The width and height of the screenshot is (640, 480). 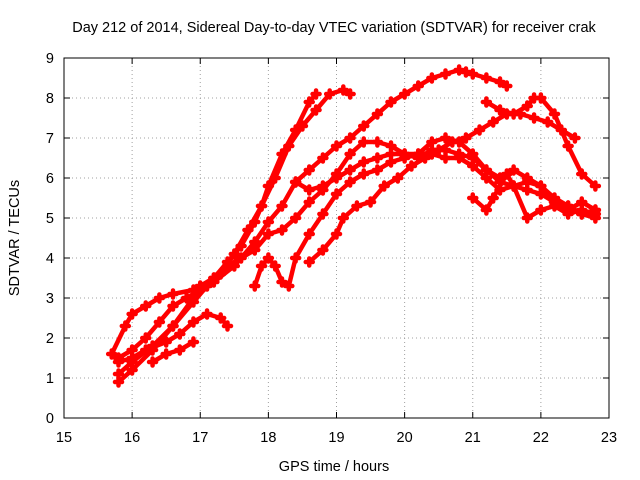 What do you see at coordinates (541, 438) in the screenshot?
I see `x-tick-label: 22` at bounding box center [541, 438].